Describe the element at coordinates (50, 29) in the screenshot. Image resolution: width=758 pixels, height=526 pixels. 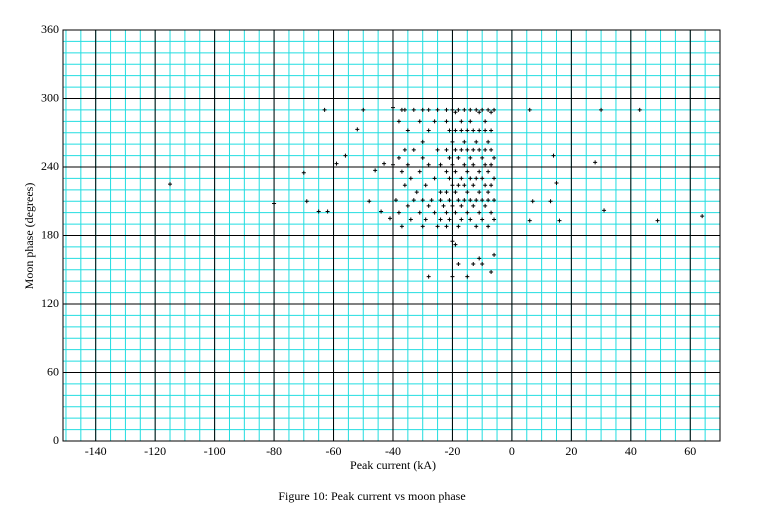
I see `y-tick-label: 360` at that location.